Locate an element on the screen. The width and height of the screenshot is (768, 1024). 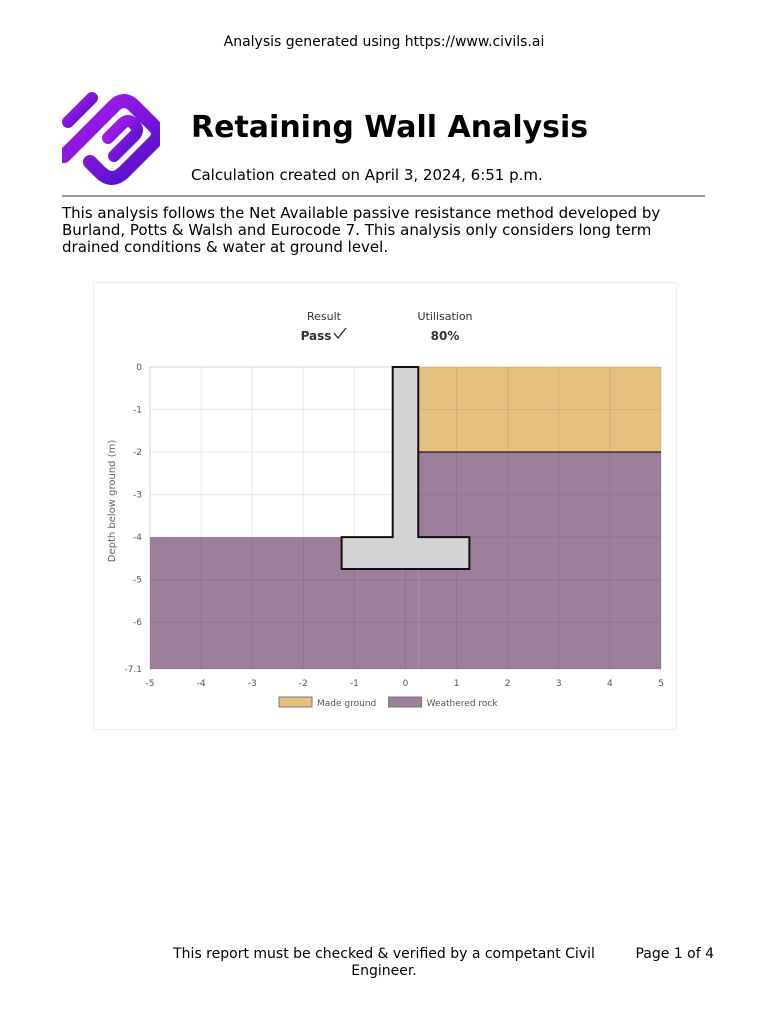
page-number: Page 1 of 4 is located at coordinates (674, 954).